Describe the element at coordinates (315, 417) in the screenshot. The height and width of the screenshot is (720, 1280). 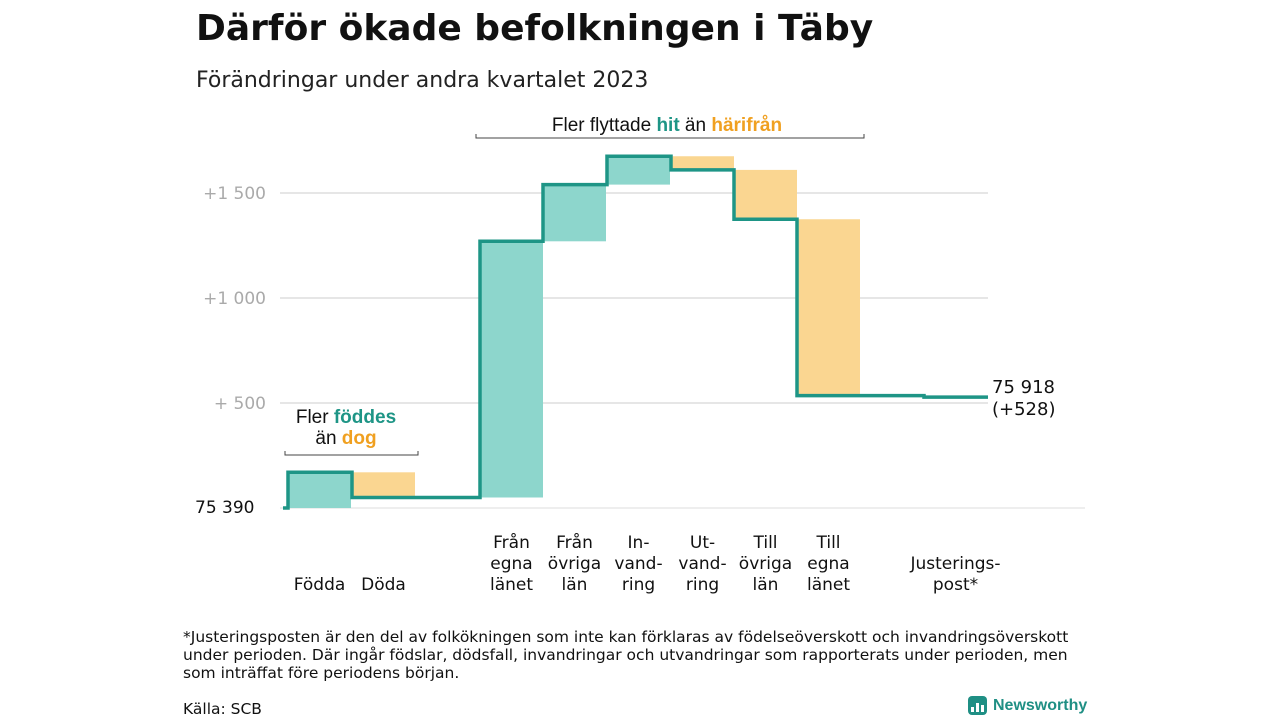
I see `annotation-births-line1-part: Fler` at that location.